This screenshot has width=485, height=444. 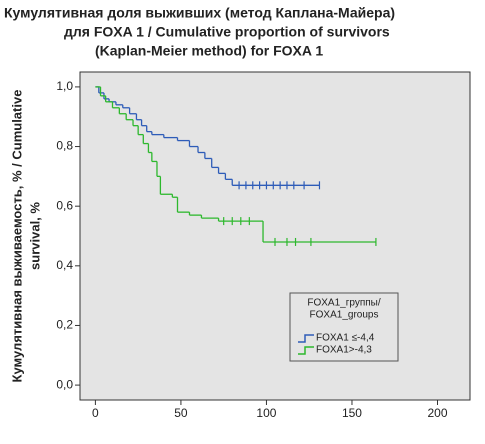 What do you see at coordinates (64, 265) in the screenshot?
I see `y-tick-label: 0,4` at bounding box center [64, 265].